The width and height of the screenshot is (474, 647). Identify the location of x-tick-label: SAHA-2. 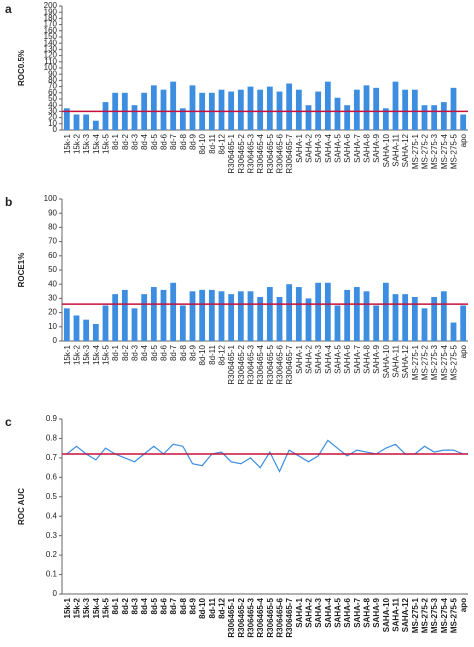
(309, 612).